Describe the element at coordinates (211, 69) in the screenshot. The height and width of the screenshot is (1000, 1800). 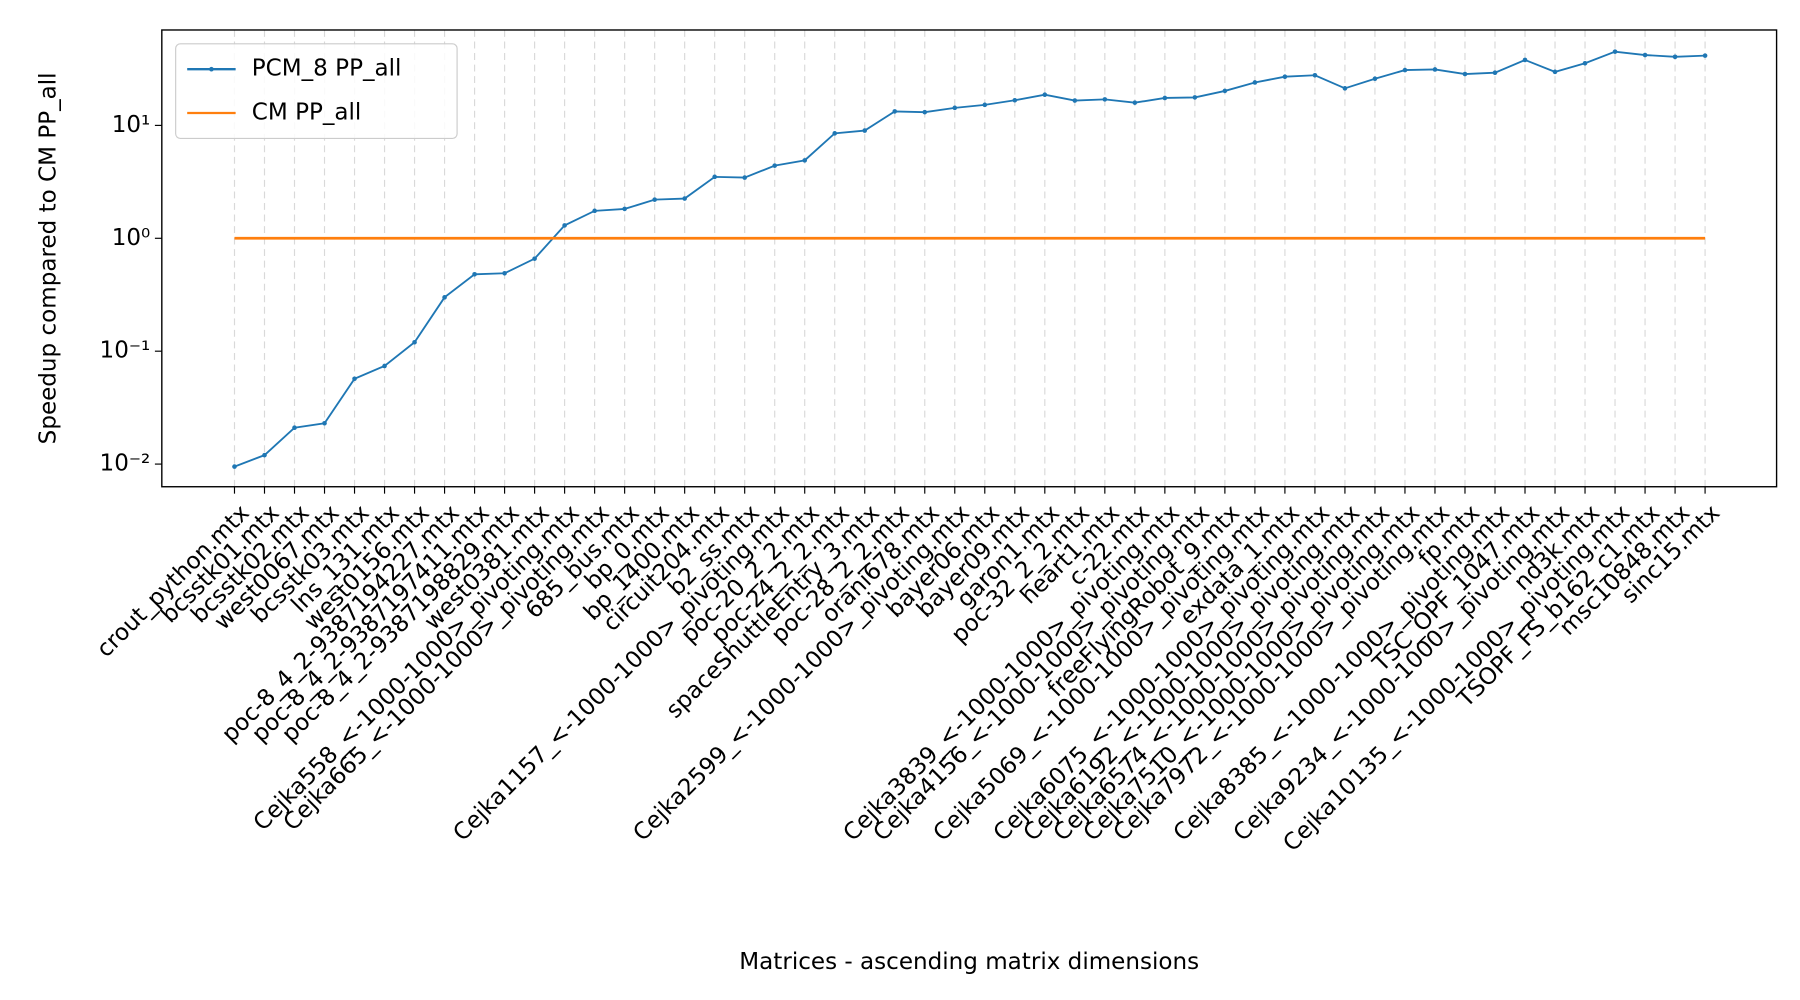
I see `legend-marker` at that location.